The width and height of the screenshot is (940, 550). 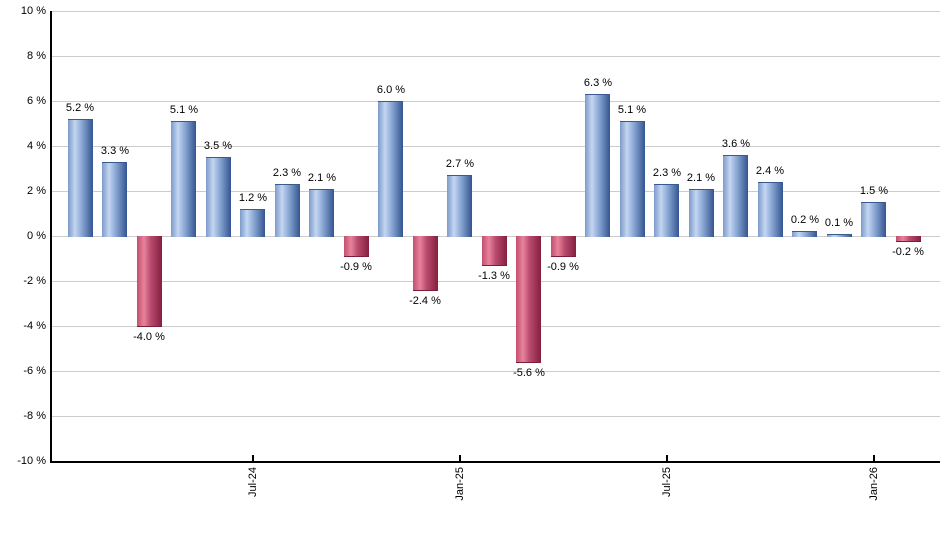 What do you see at coordinates (529, 373) in the screenshot?
I see `bar-value-label: -5.6 %` at bounding box center [529, 373].